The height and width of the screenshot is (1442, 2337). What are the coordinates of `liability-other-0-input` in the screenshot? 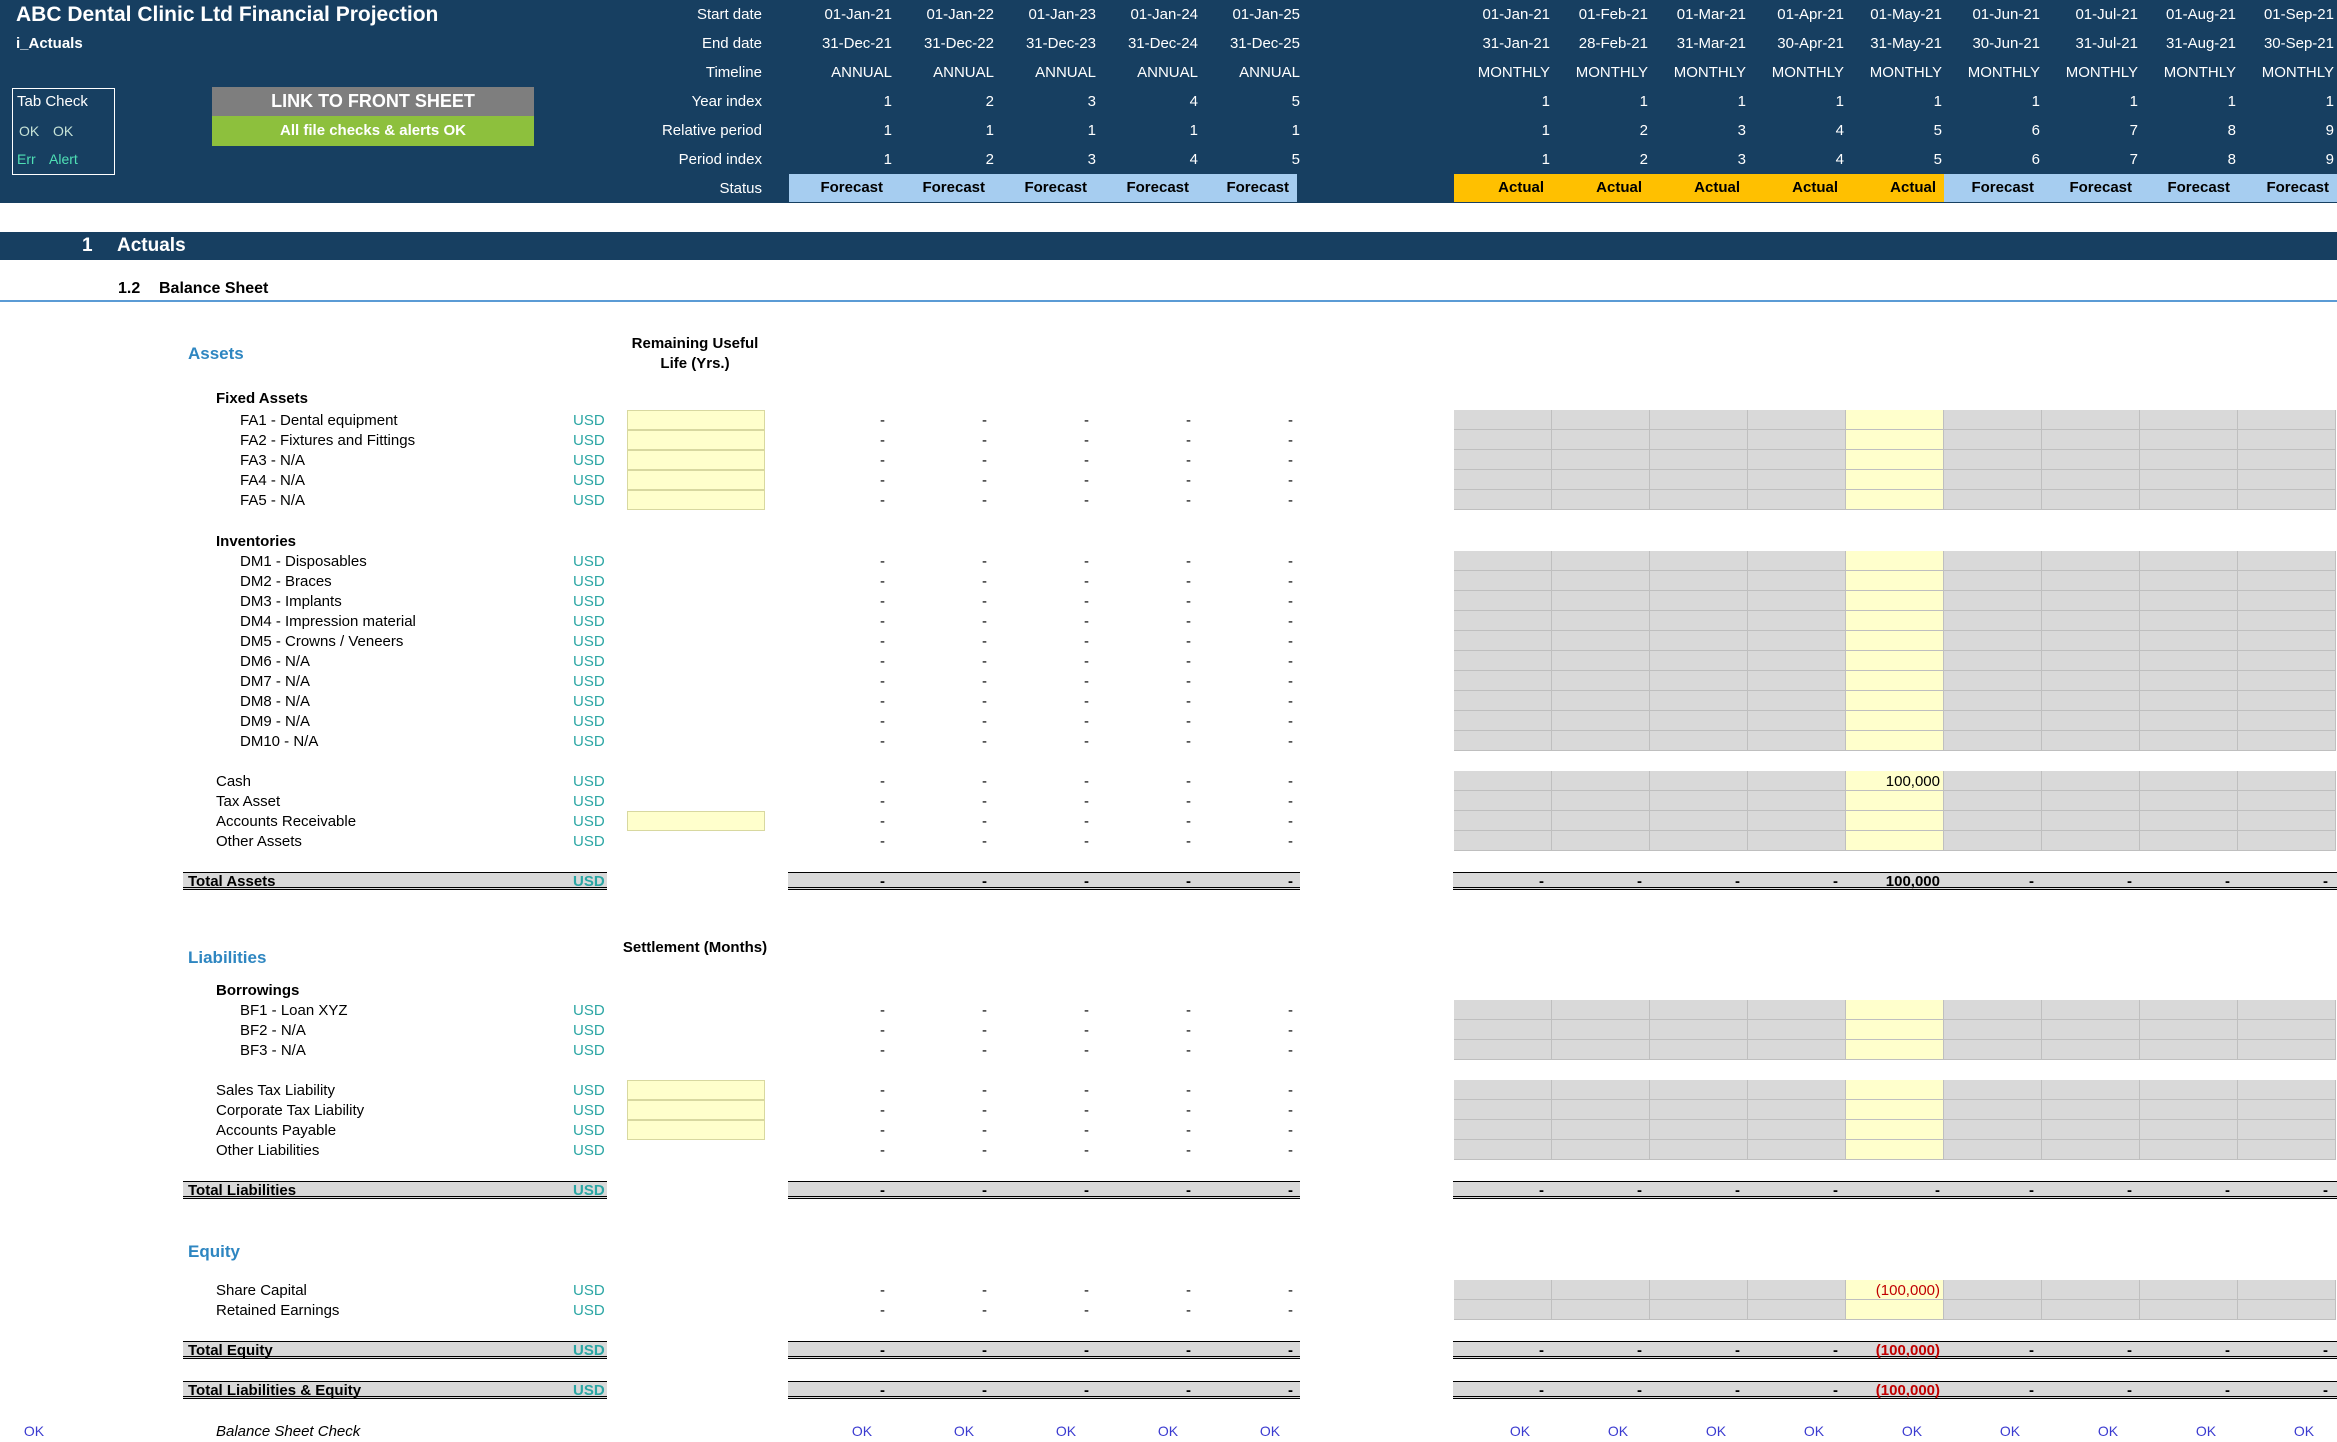 It's located at (696, 1090).